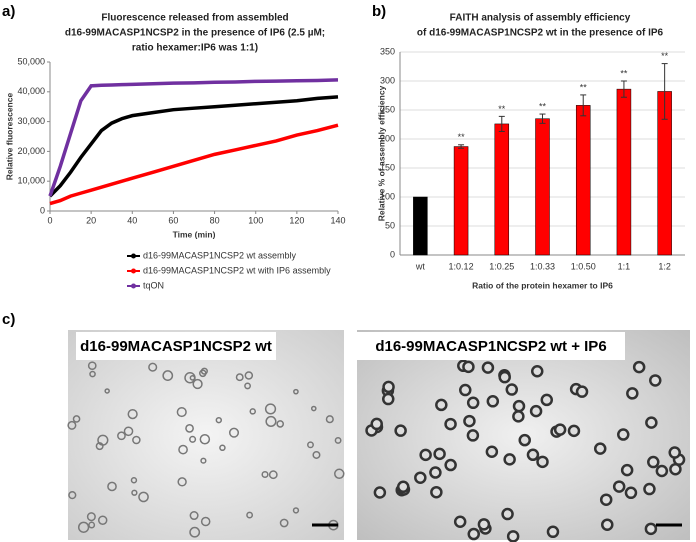  Describe the element at coordinates (583, 266) in the screenshot. I see `x-tick-label: 1:0.50` at that location.